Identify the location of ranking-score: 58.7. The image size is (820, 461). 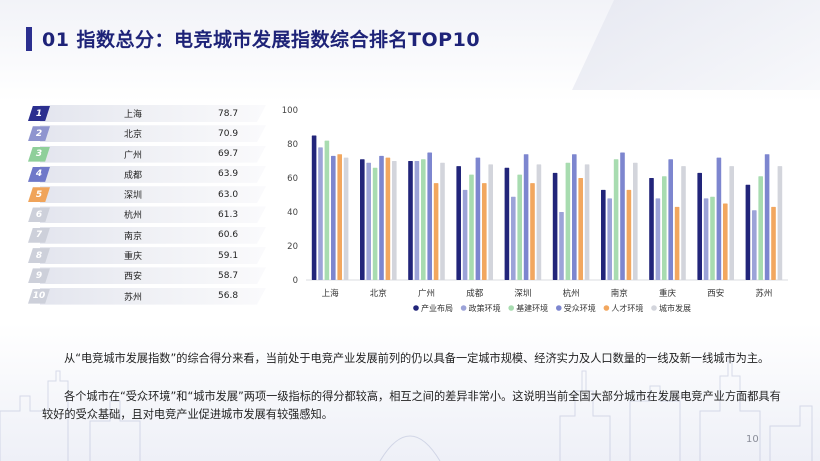
(228, 275).